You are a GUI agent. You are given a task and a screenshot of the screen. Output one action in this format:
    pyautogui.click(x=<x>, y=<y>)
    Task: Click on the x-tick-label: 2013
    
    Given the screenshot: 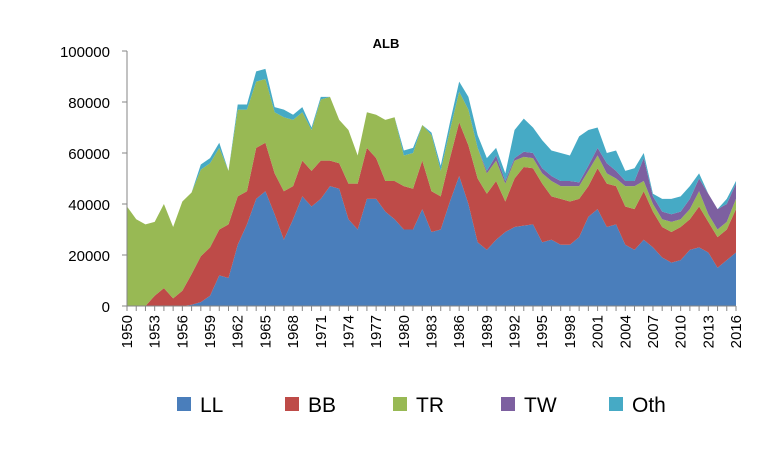 What is the action you would take?
    pyautogui.click(x=708, y=331)
    